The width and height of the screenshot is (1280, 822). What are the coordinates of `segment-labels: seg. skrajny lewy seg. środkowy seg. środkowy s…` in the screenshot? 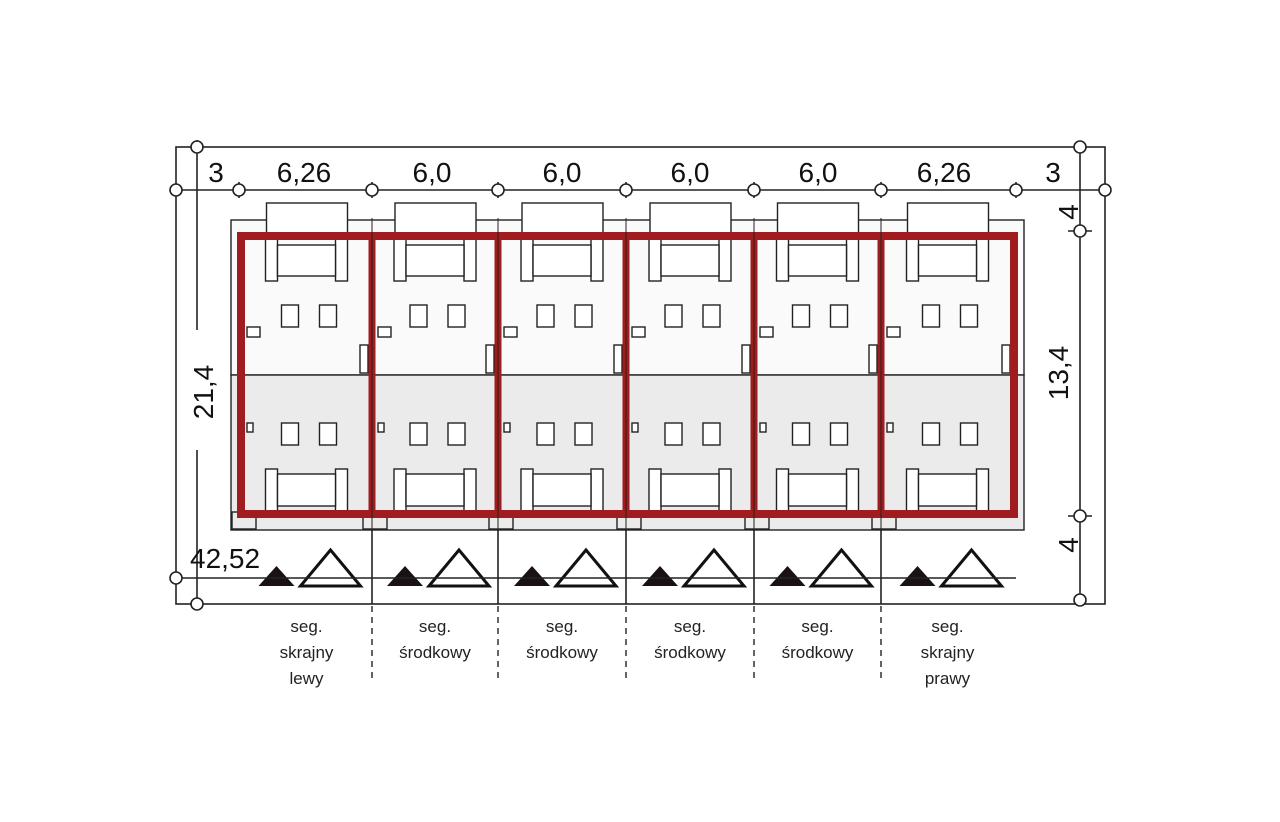 It's located at (627, 652).